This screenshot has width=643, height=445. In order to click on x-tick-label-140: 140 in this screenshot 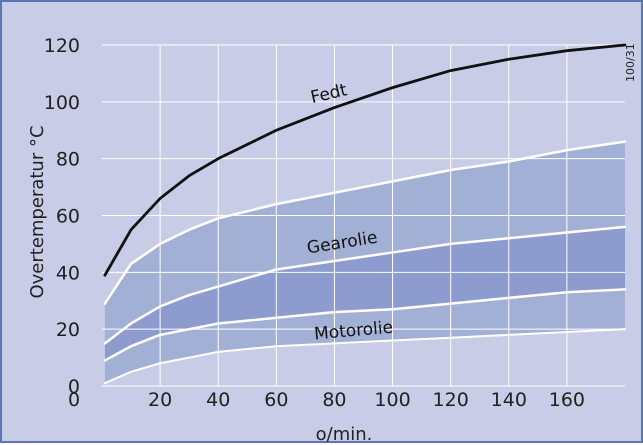, I will do `click(509, 400)`.